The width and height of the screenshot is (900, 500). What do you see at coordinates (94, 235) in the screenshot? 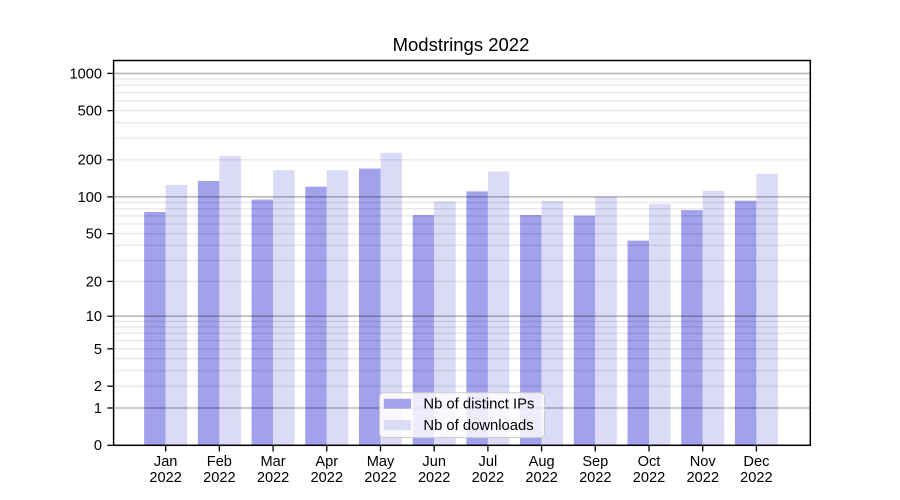
I see `svg-text: 50` at bounding box center [94, 235].